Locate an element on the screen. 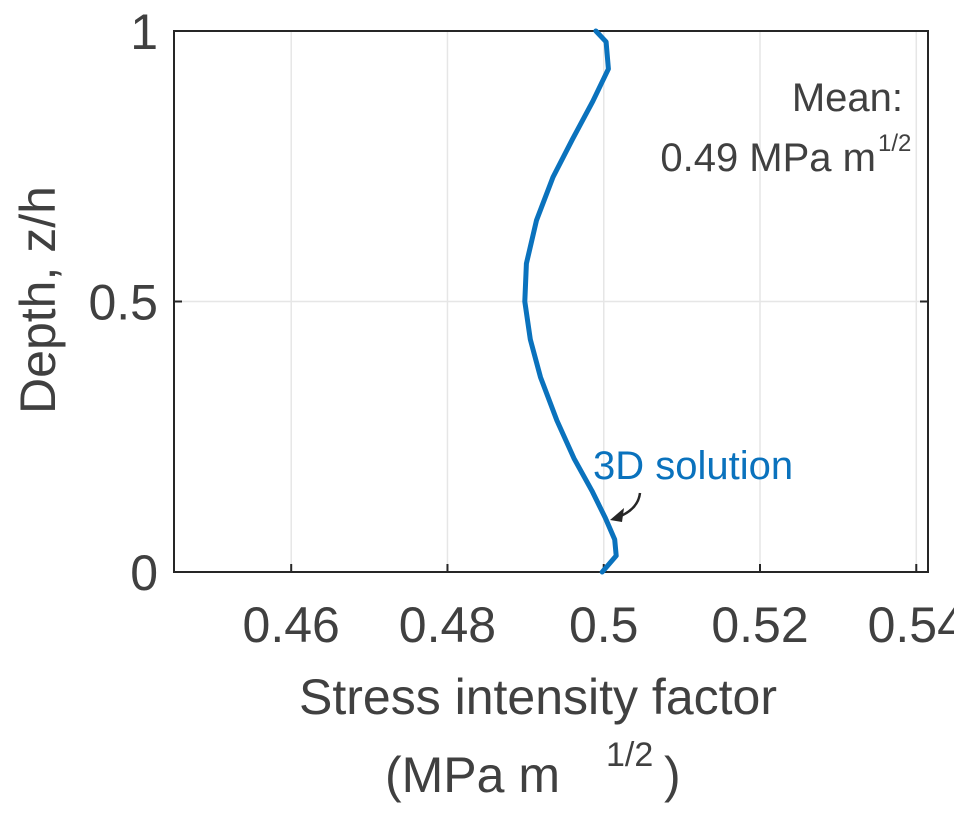 This screenshot has width=954, height=821. x-axis-unit-prefix: (MPa m is located at coordinates (472, 775).